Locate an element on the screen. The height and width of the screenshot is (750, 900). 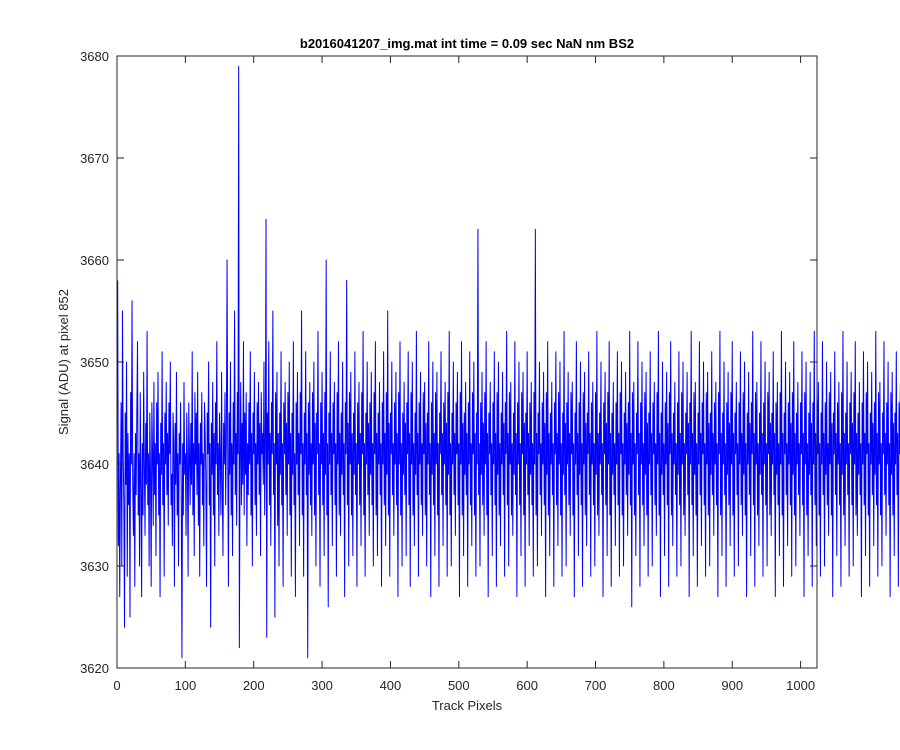
y-tick-label: 3620 is located at coordinates (94, 668).